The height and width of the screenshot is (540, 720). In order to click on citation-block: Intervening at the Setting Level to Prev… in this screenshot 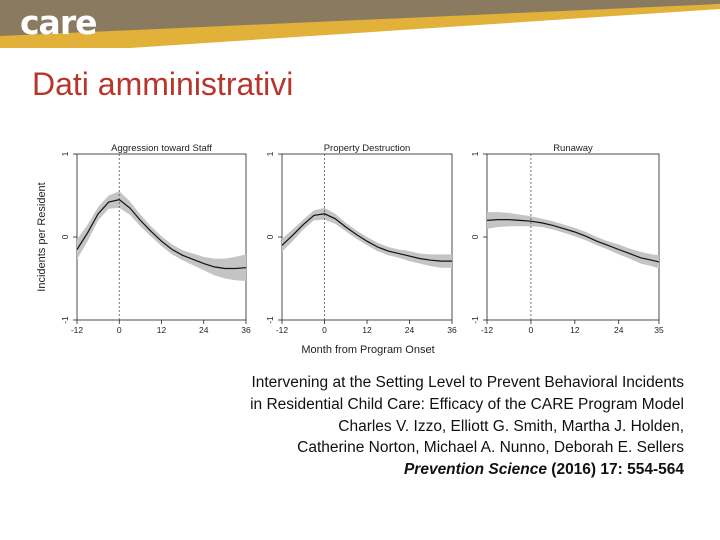, I will do `click(424, 426)`.